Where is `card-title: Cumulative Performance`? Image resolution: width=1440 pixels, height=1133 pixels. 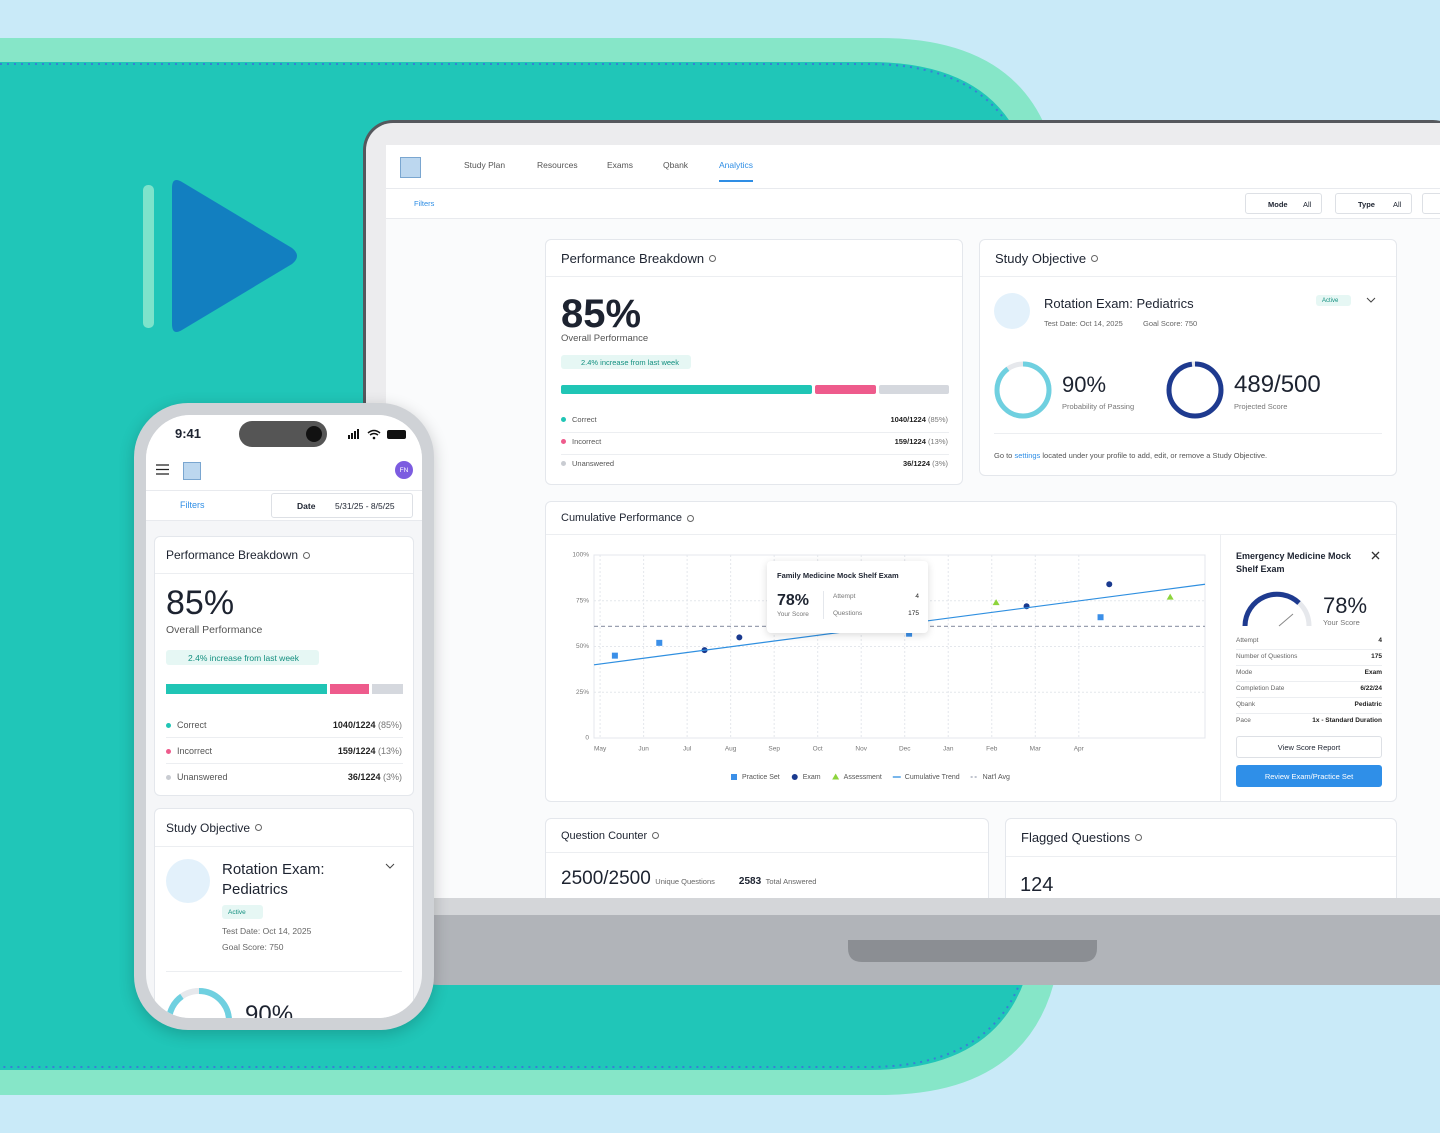 card-title: Cumulative Performance is located at coordinates (622, 518).